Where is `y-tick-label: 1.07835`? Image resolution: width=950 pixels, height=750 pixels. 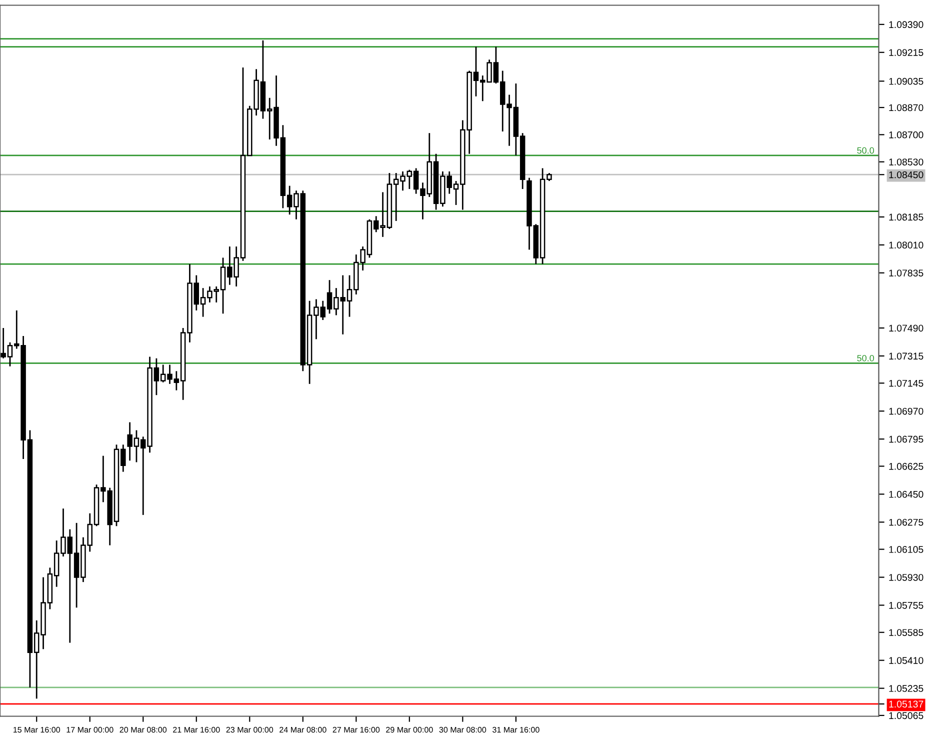 y-tick-label: 1.07835 is located at coordinates (906, 273).